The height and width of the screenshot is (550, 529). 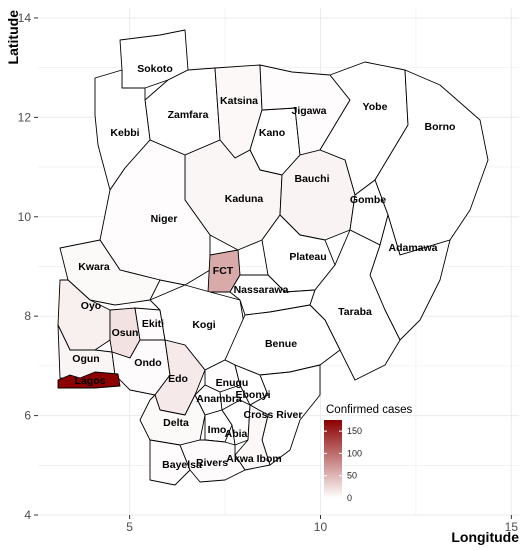 What do you see at coordinates (25, 217) in the screenshot?
I see `y-tick-label: 10` at bounding box center [25, 217].